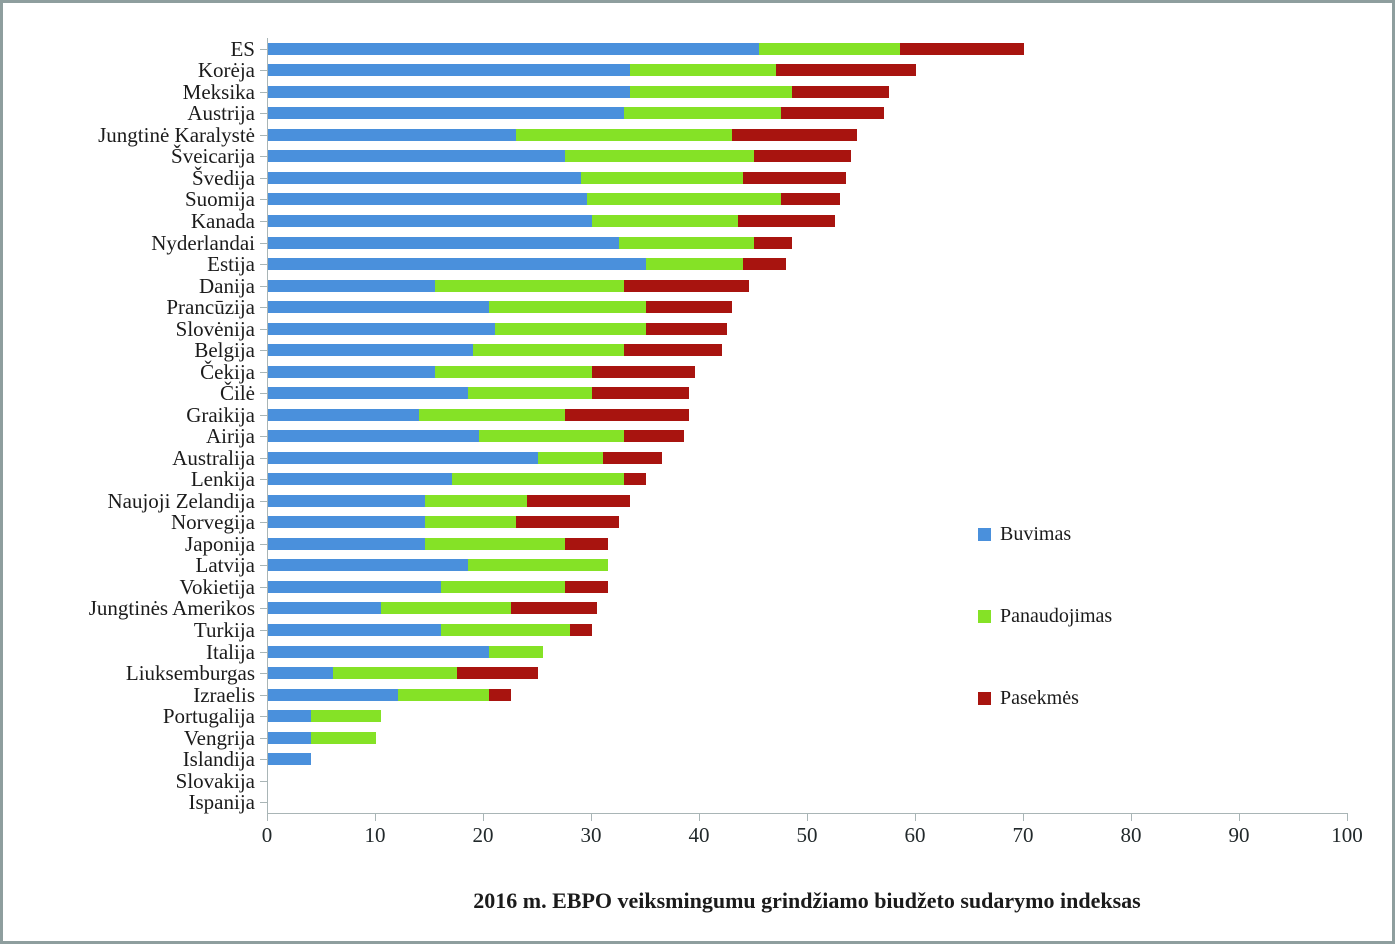  I want to click on x-axis-tick-label: 90, so click(1239, 835).